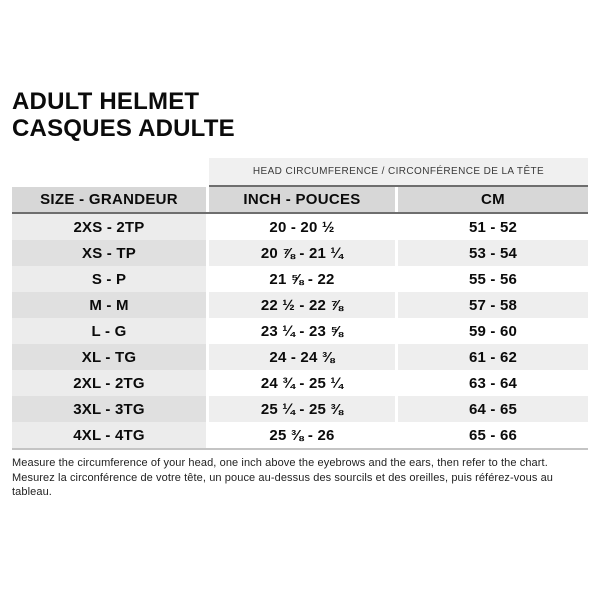 The height and width of the screenshot is (600, 600). I want to click on table-row: XS - TP 20 ⅞ - 21 ¼ 53 - 54, so click(300, 253).